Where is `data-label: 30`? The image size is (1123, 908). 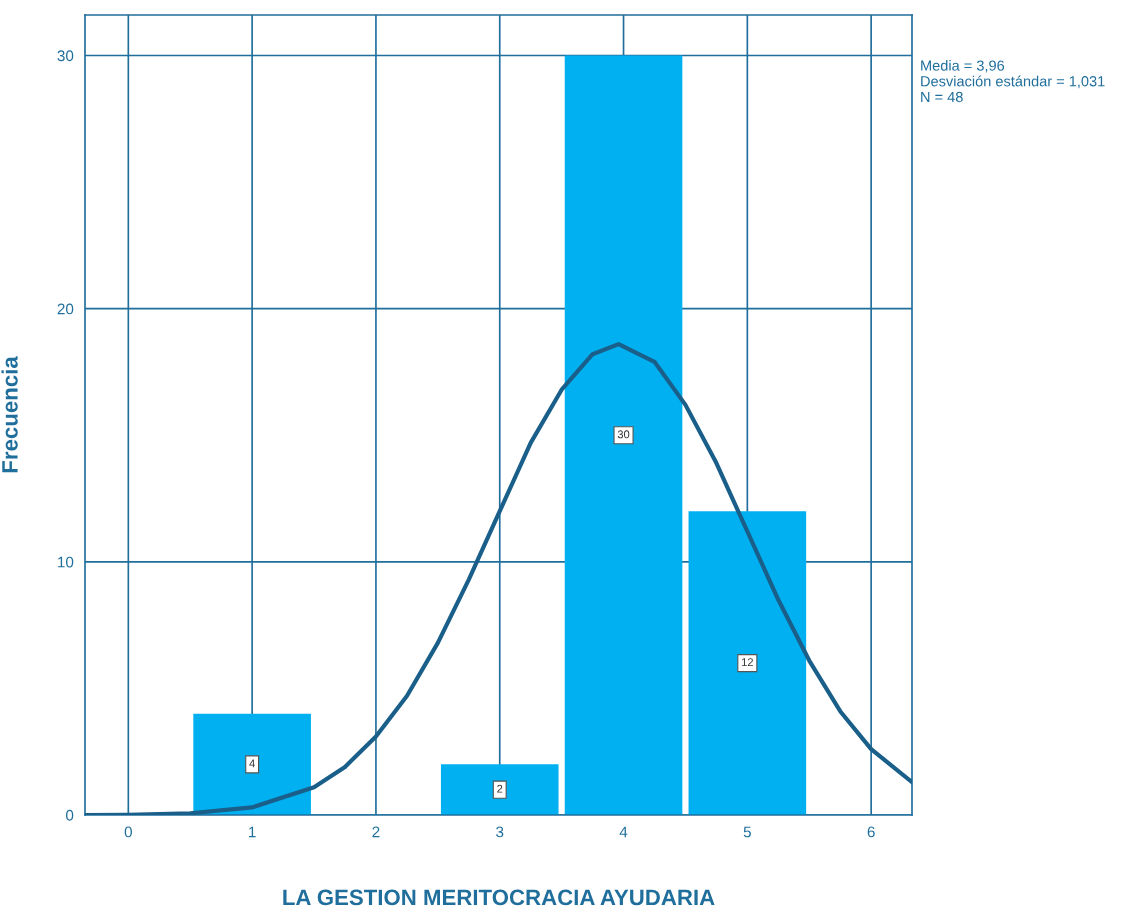
data-label: 30 is located at coordinates (623, 434).